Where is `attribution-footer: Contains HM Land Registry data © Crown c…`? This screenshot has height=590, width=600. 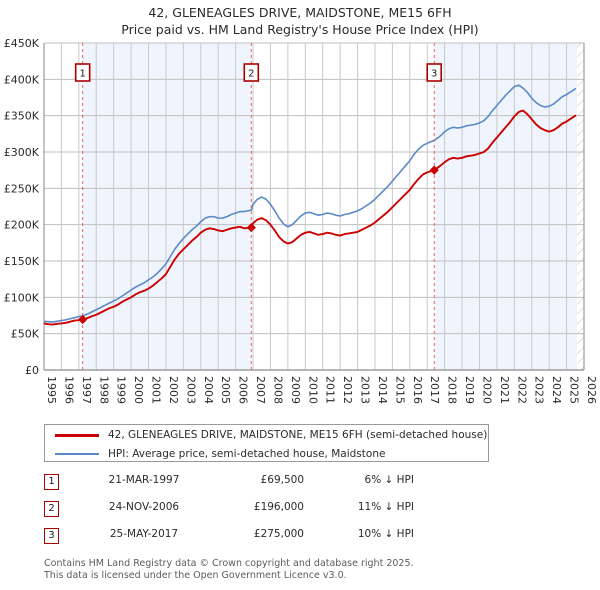
attribution-footer: Contains HM Land Registry data © Crown c… is located at coordinates (304, 570).